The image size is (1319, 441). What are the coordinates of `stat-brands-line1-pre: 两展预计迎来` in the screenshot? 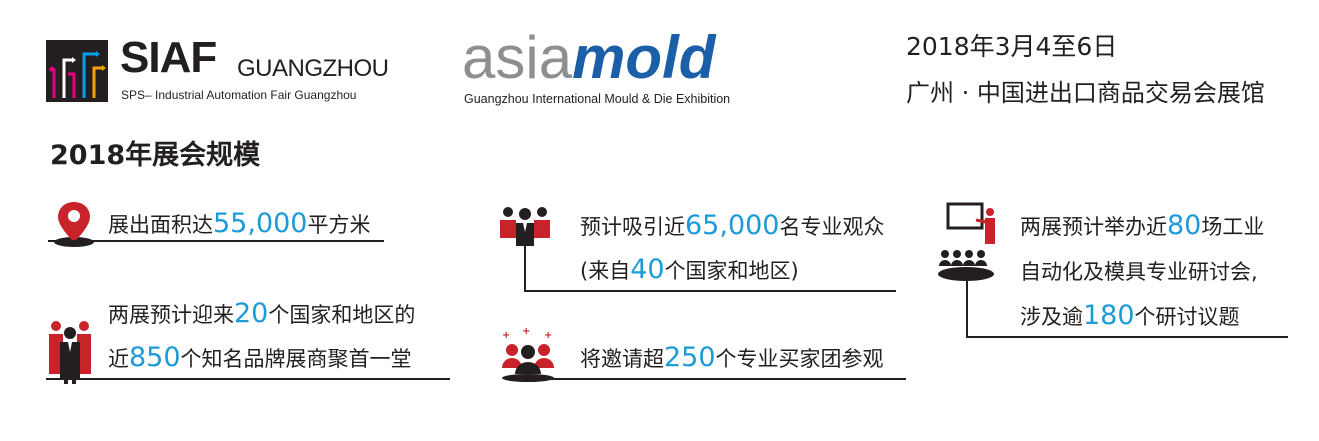 It's located at (171, 315).